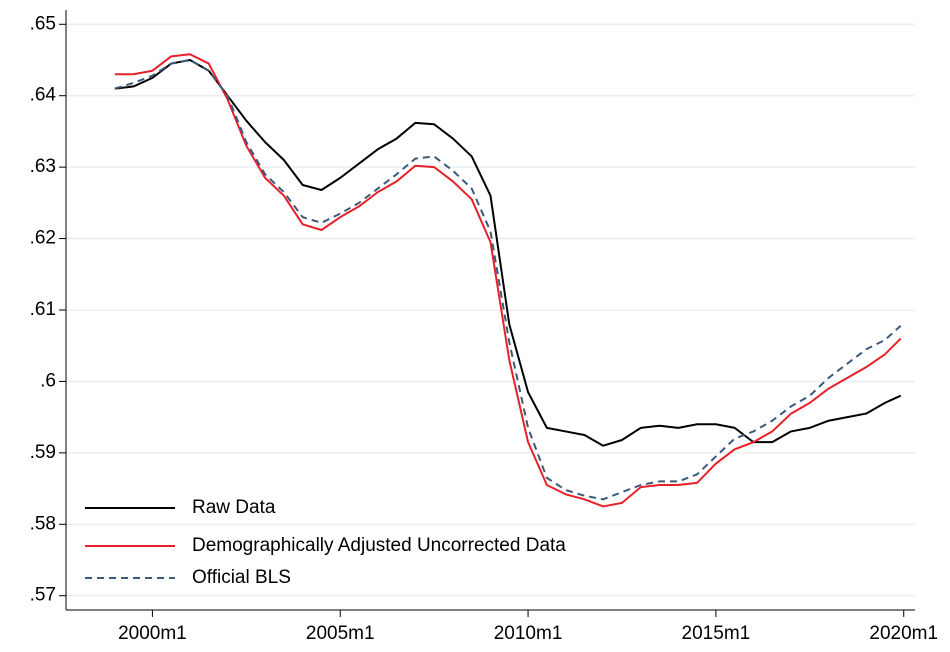 Image resolution: width=950 pixels, height=652 pixels. Describe the element at coordinates (43, 166) in the screenshot. I see `y-tick-label: .63` at that location.